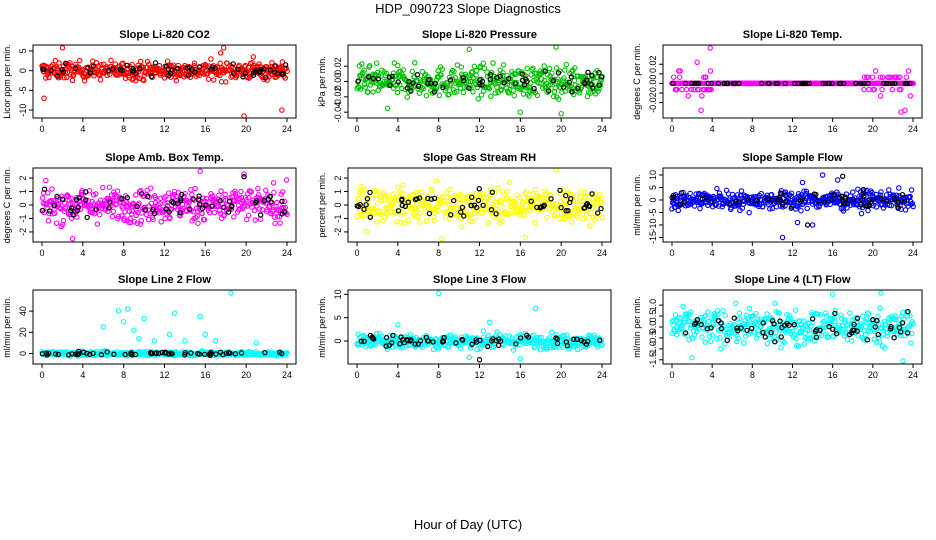 The image size is (936, 540). What do you see at coordinates (23, 332) in the screenshot?
I see `y-tick-label: 20` at bounding box center [23, 332].